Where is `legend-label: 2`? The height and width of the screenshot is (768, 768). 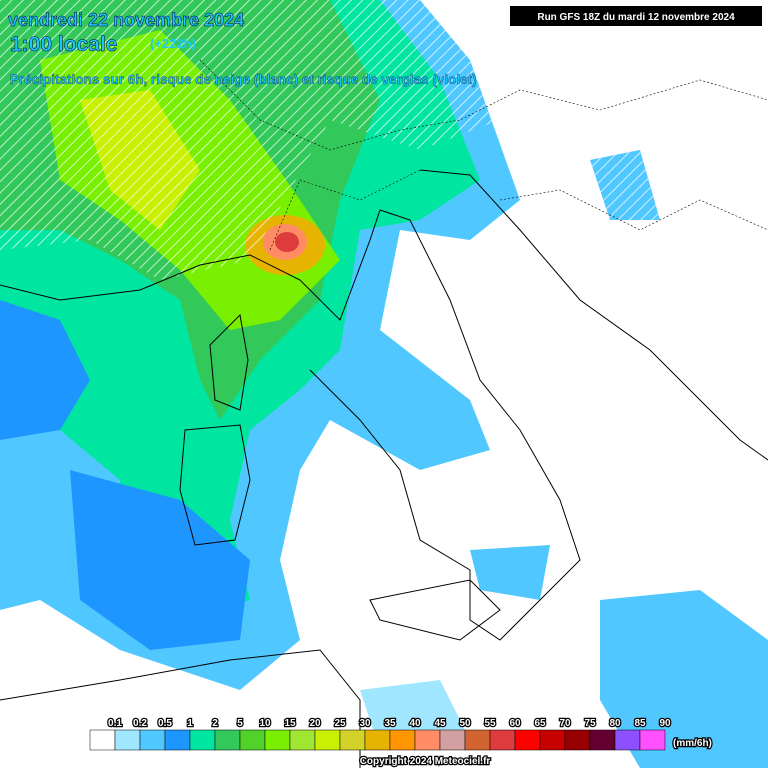 legend-label: 2 is located at coordinates (215, 723).